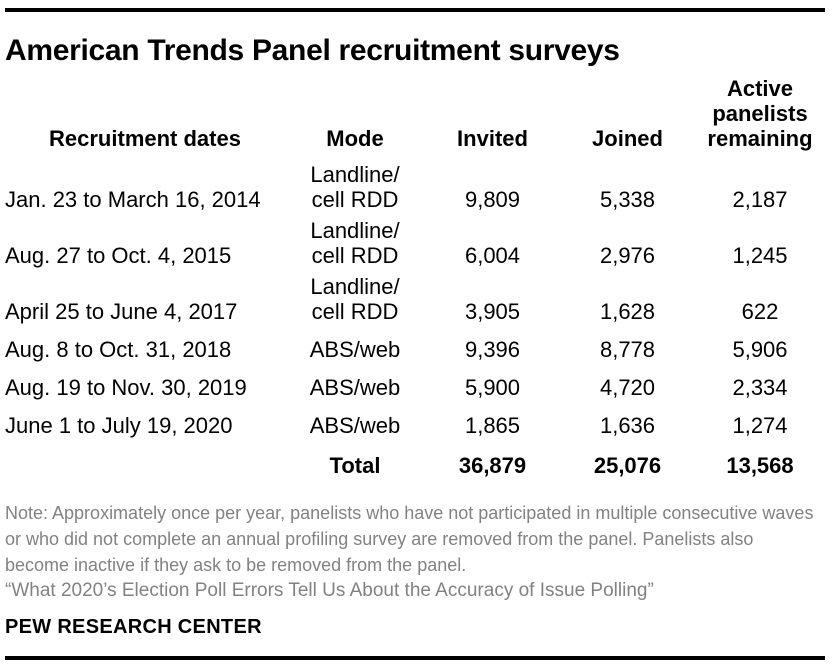 The height and width of the screenshot is (670, 838). Describe the element at coordinates (415, 658) in the screenshot. I see `bottom-rule` at that location.